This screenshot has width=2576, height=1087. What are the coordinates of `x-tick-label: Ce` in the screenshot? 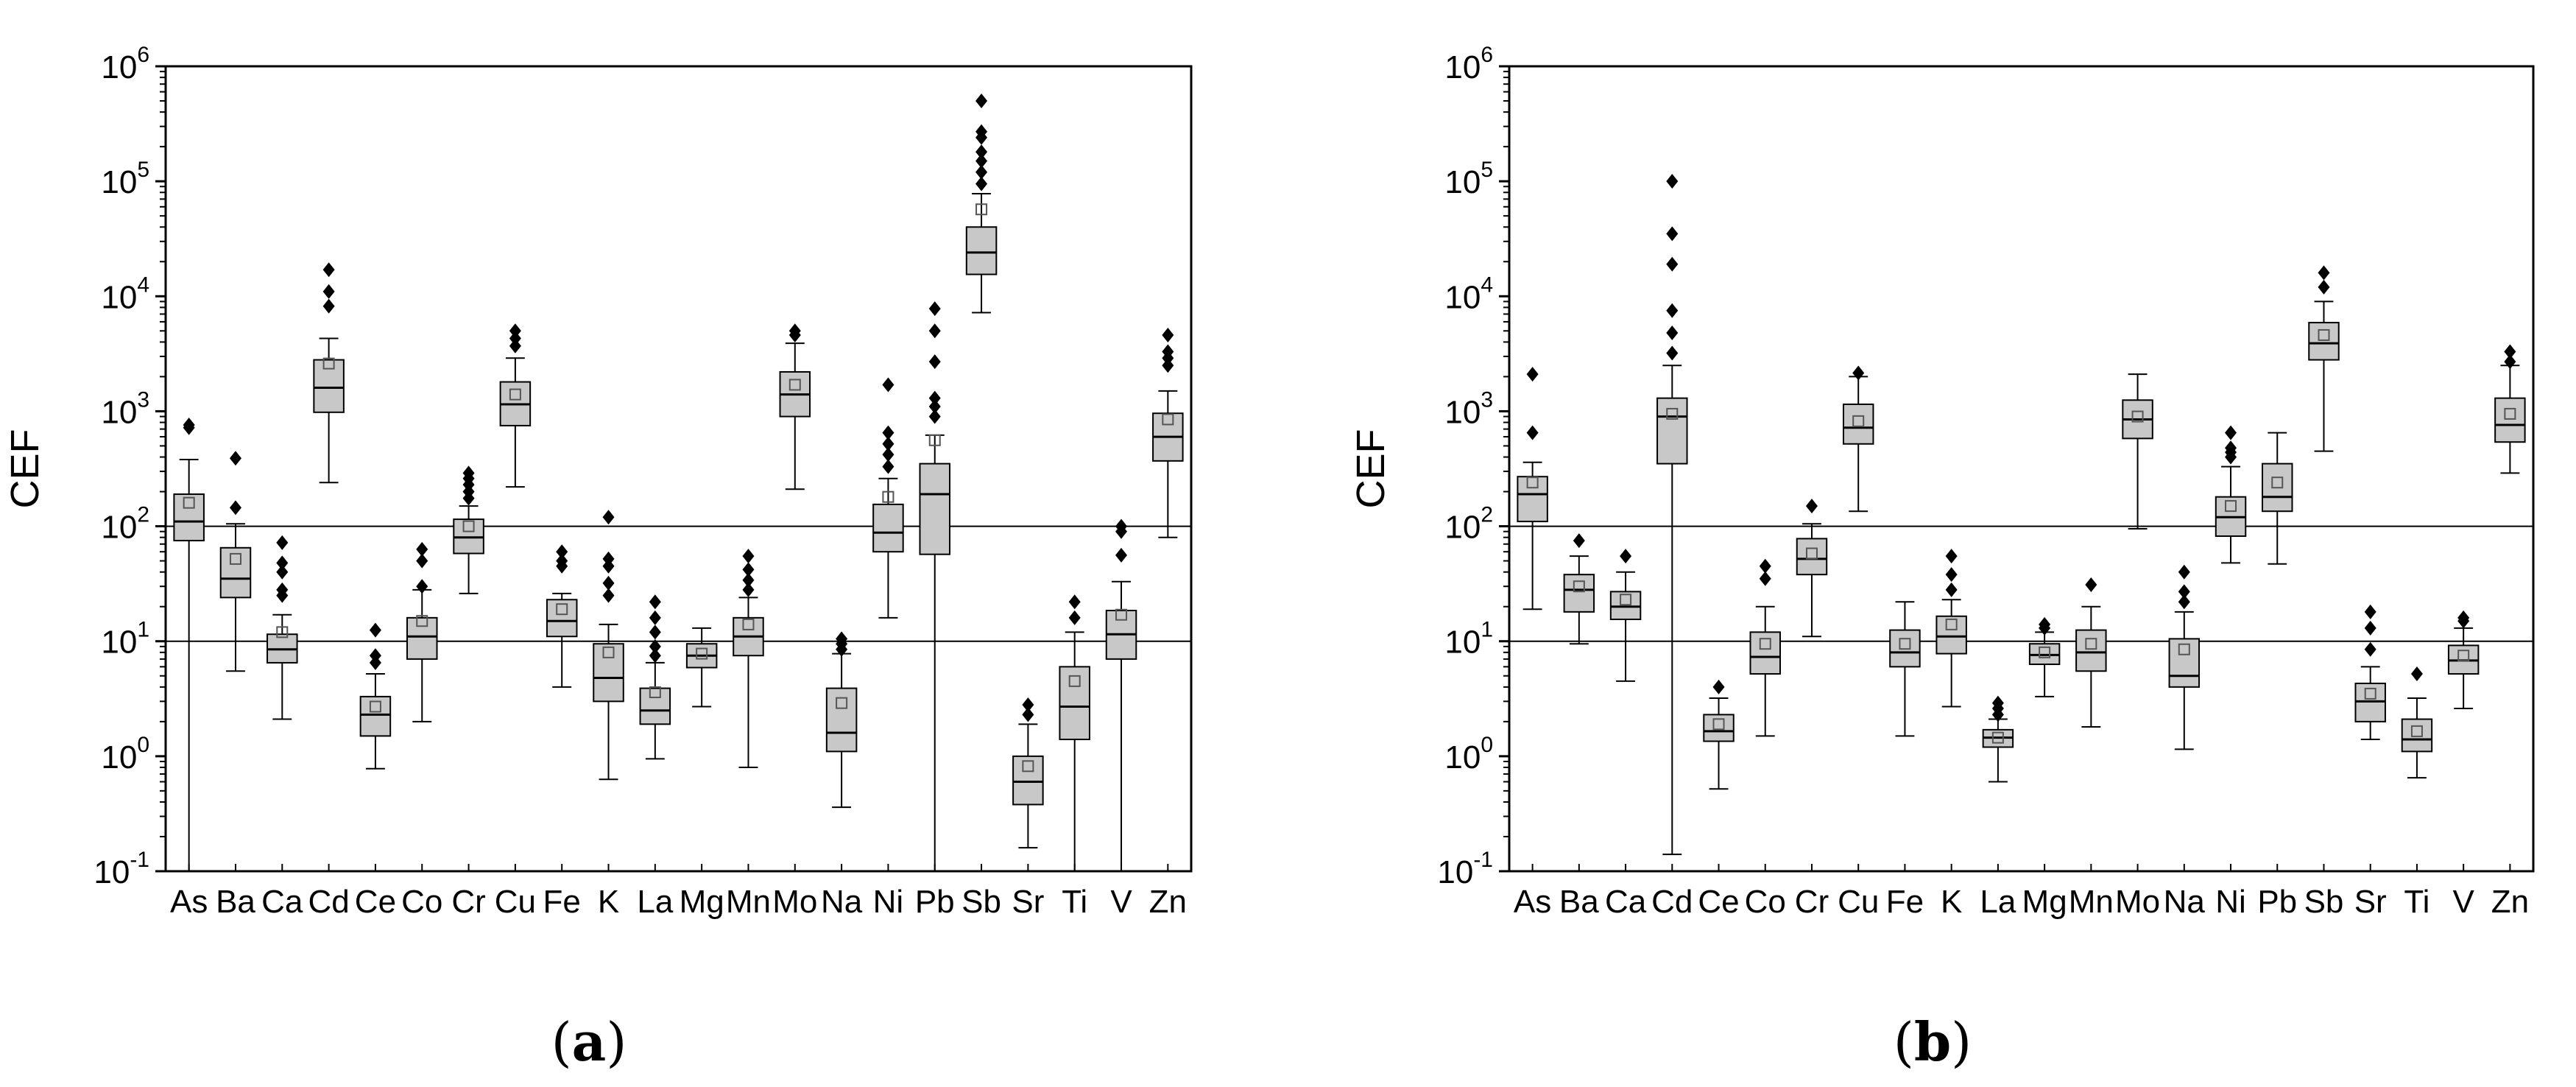 It's located at (1718, 902).